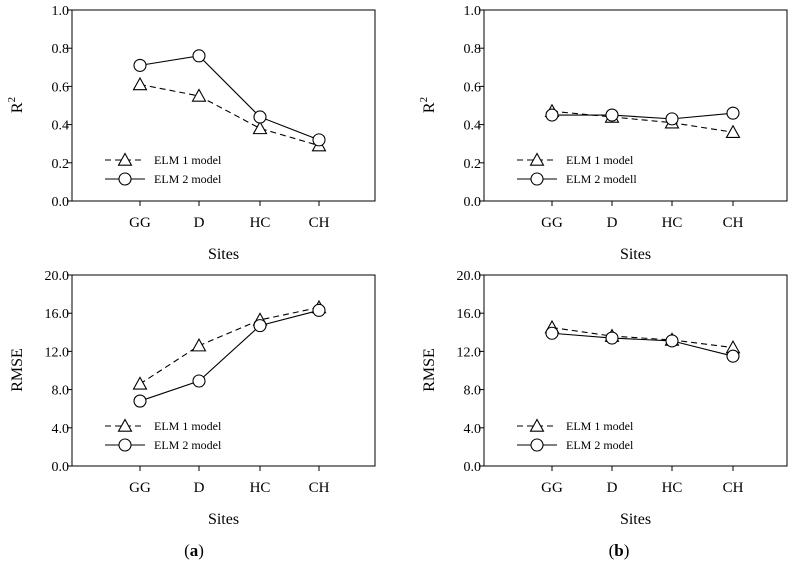 The image size is (799, 563). I want to click on panel-label-b: (b), so click(619, 550).